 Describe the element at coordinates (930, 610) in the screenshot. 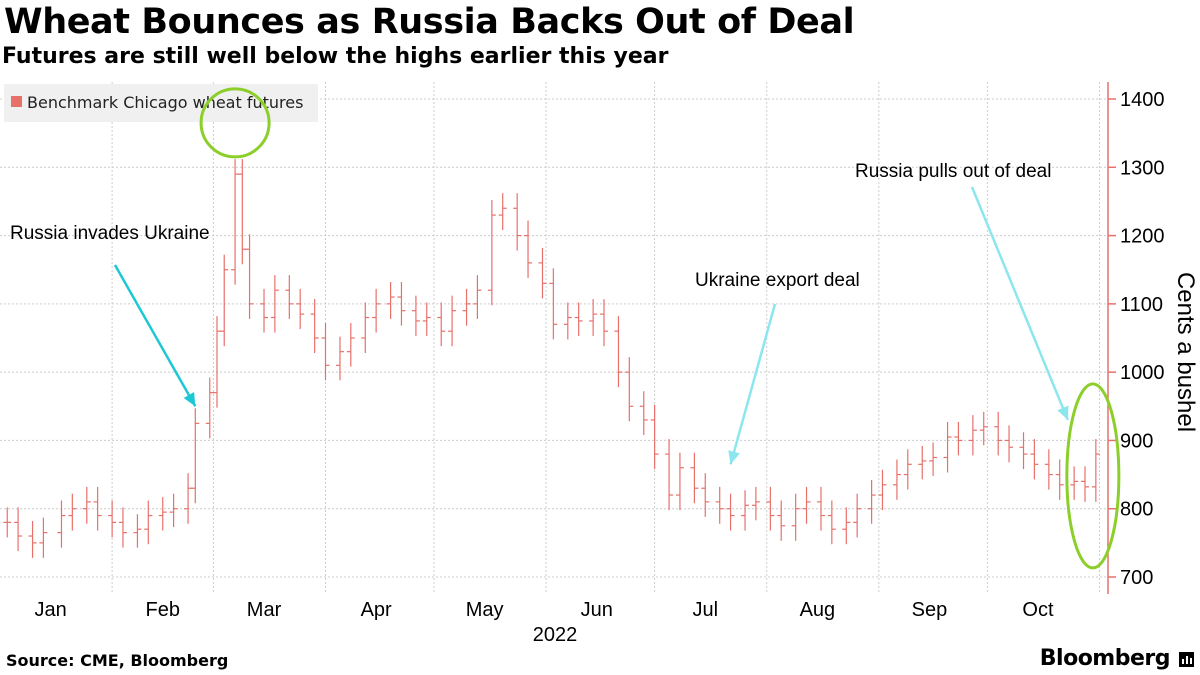

I see `x-tick-label-sep: Sep` at that location.